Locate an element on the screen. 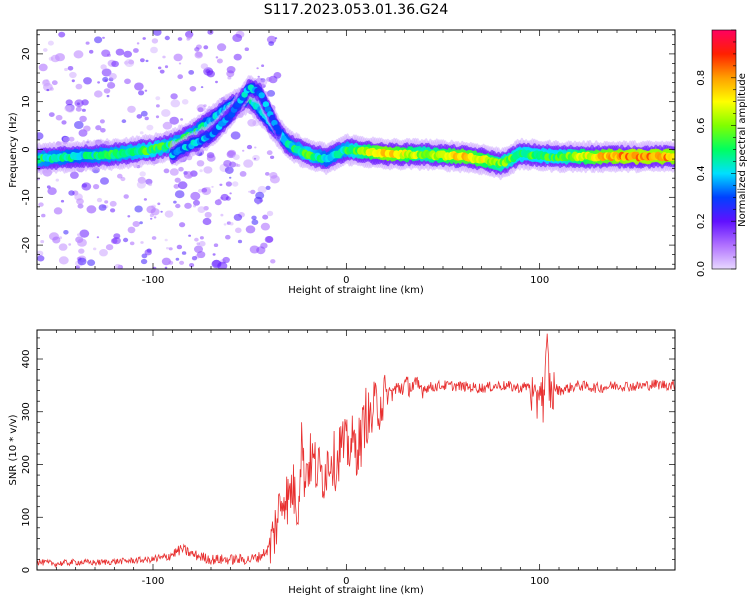 The width and height of the screenshot is (750, 600). snr-x-tick-label: 0 is located at coordinates (346, 581).